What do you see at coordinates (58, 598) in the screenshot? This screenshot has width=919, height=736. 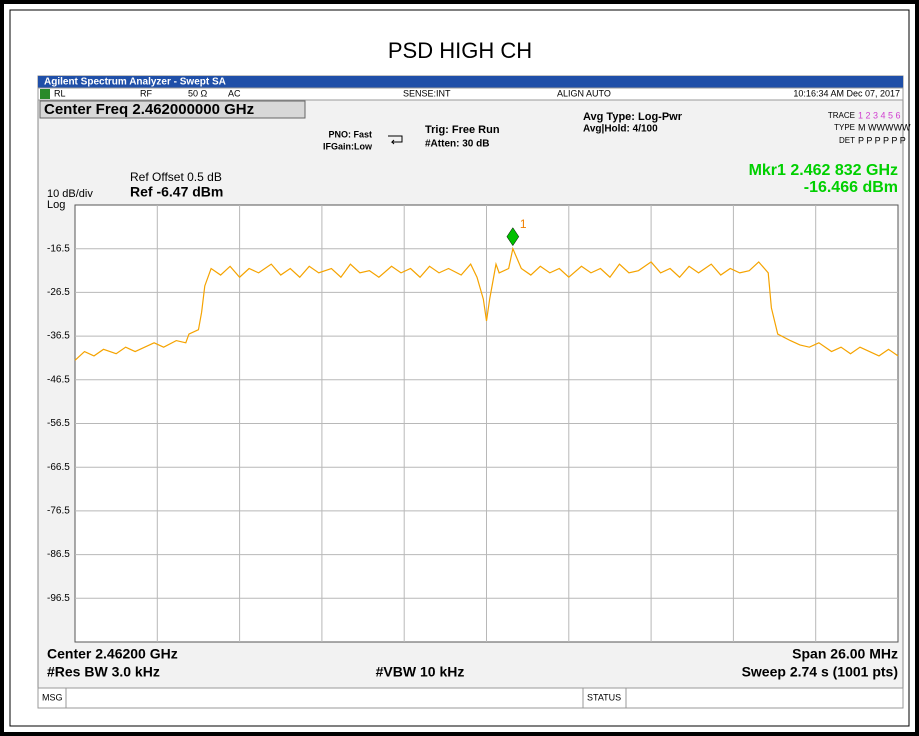 I see `y-tick-label: -96.5` at bounding box center [58, 598].